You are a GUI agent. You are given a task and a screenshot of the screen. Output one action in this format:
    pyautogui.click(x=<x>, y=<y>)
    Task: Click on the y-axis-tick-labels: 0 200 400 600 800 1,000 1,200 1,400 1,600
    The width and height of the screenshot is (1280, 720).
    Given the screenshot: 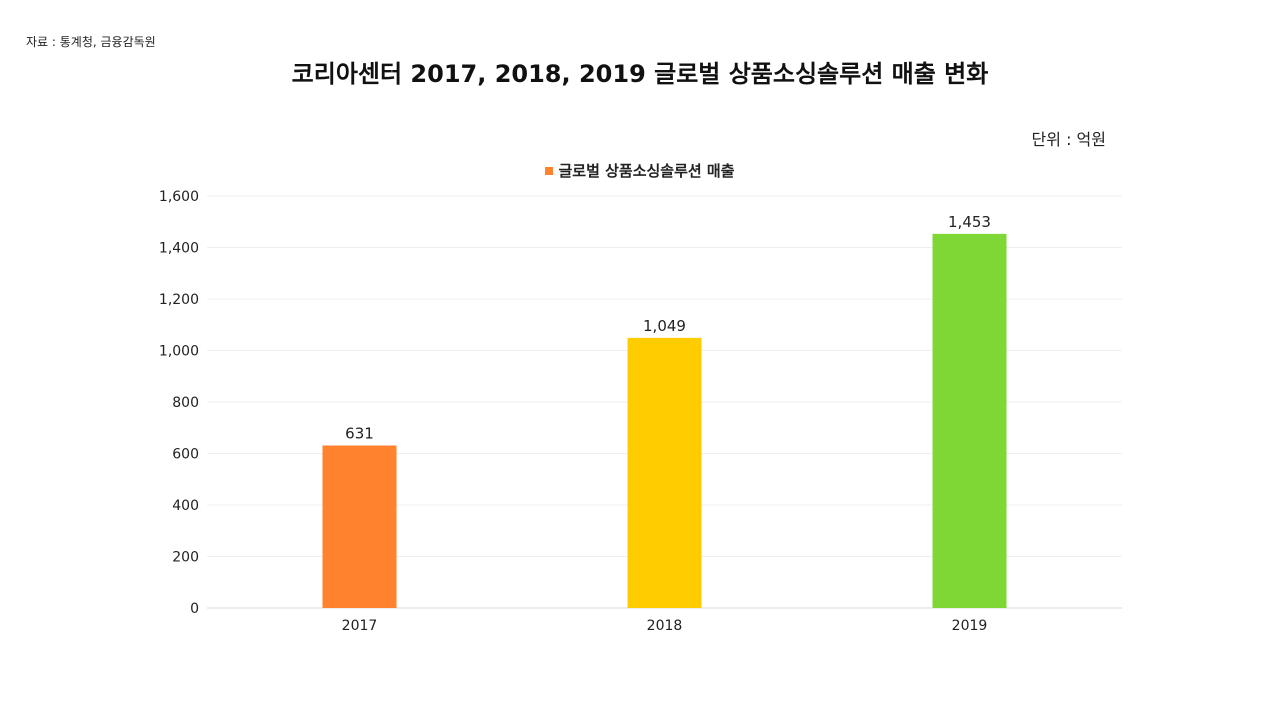 What is the action you would take?
    pyautogui.click(x=179, y=403)
    